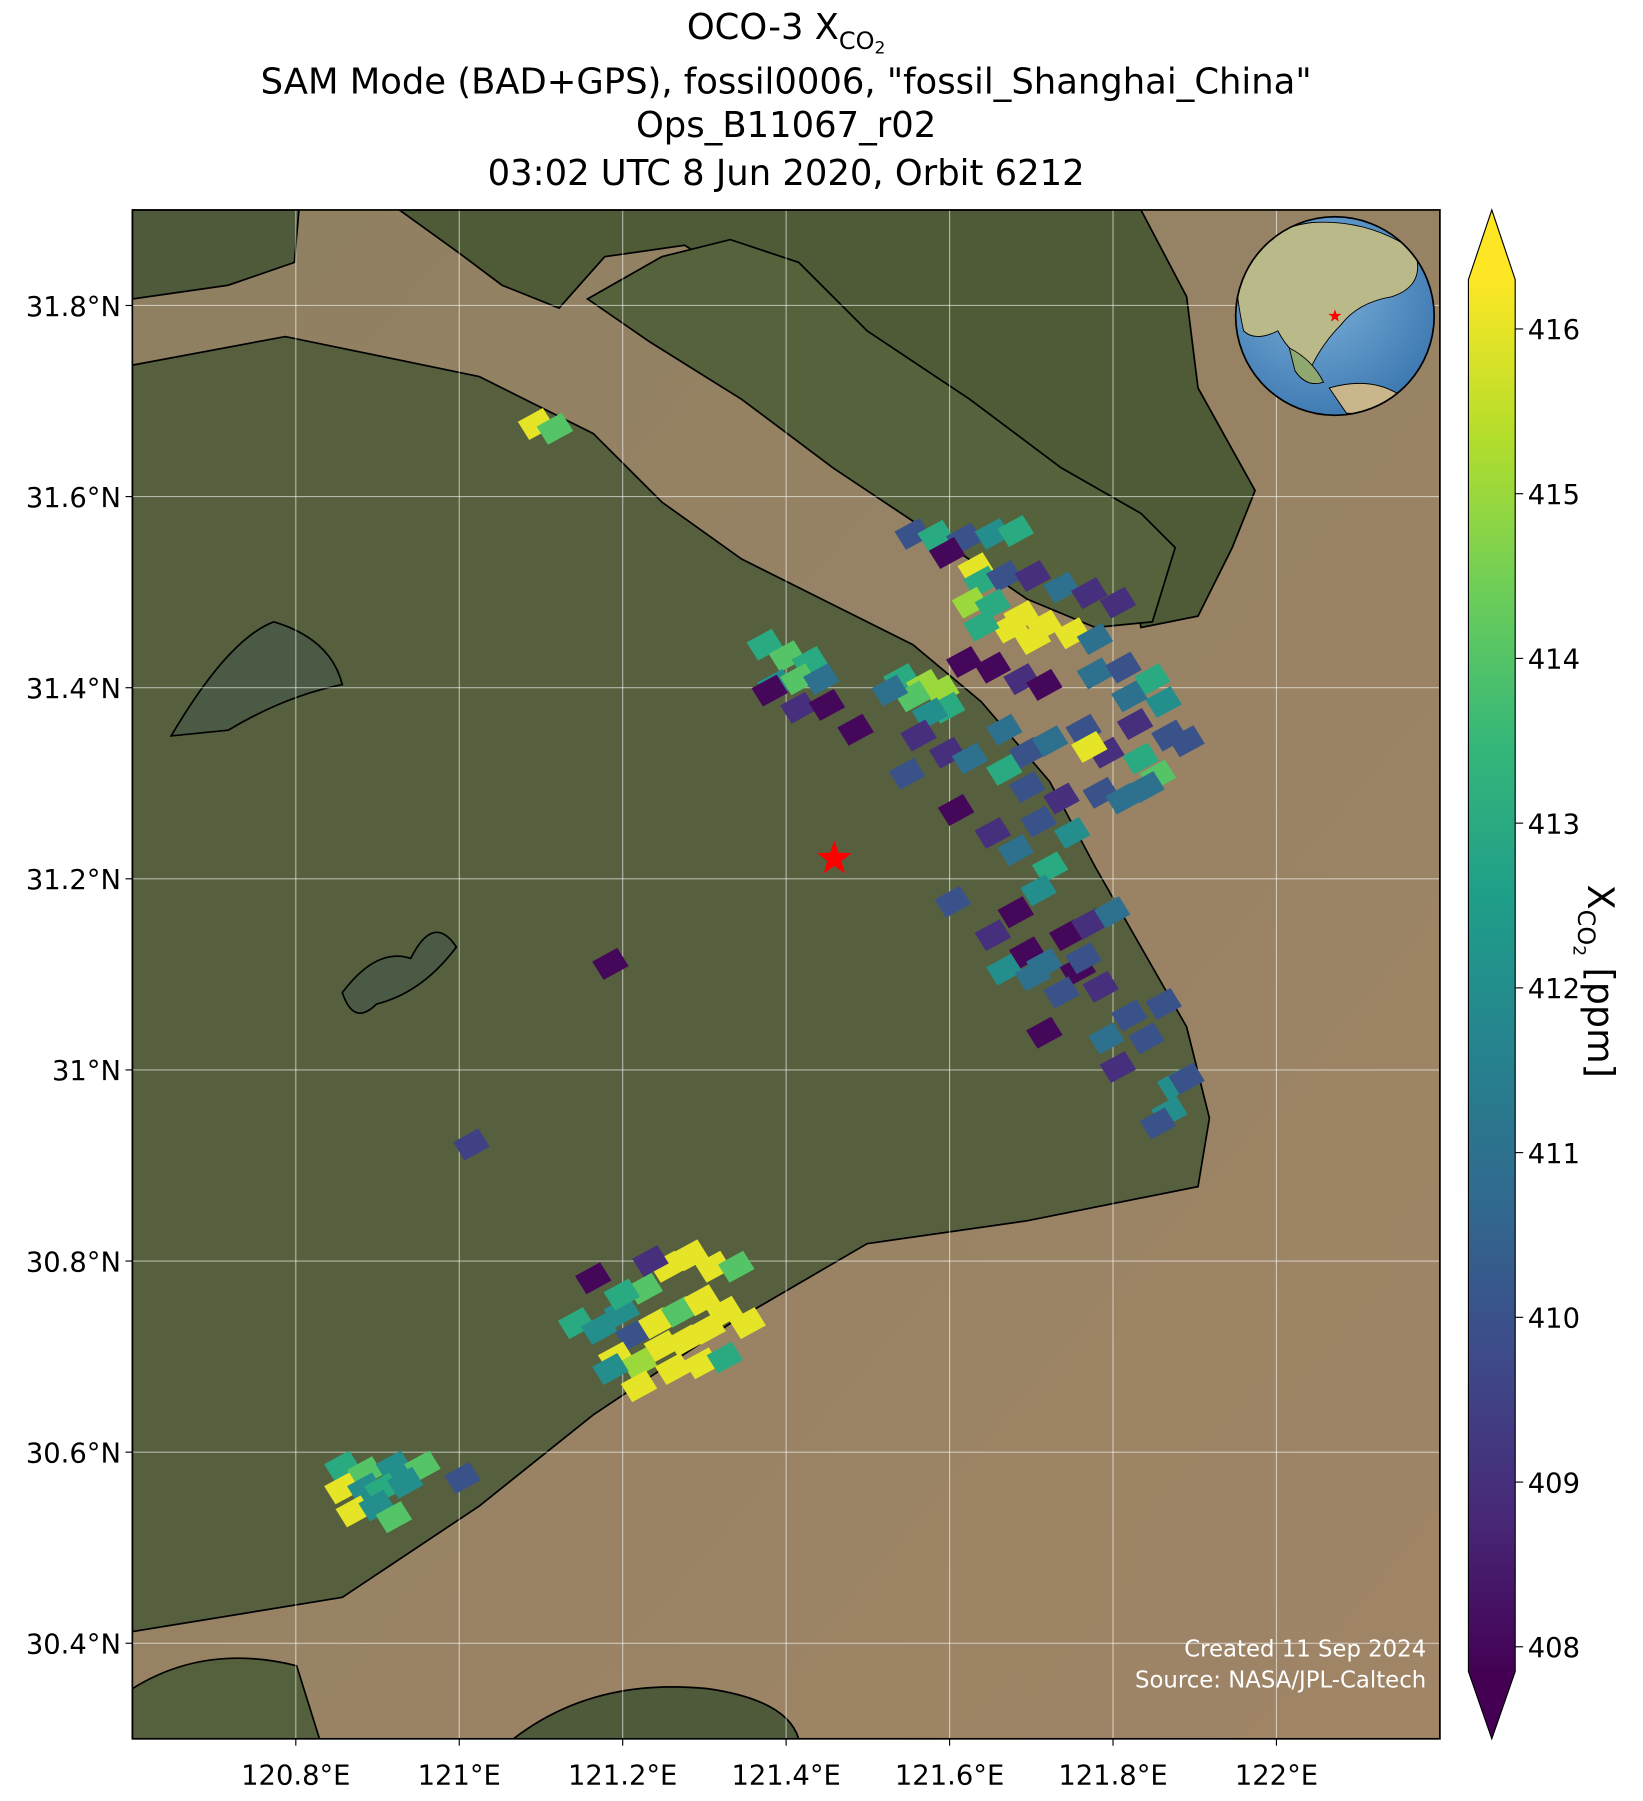  Describe the element at coordinates (1554, 824) in the screenshot. I see `colorbar-tick-label: 413` at that location.